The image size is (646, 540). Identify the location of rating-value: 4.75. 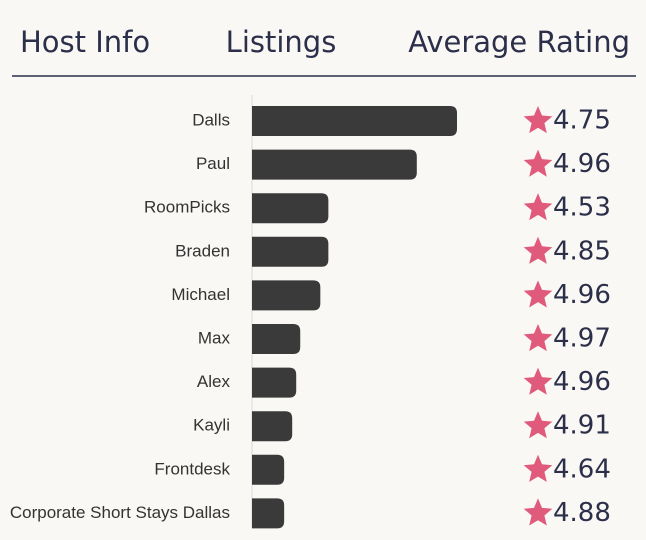
(582, 121).